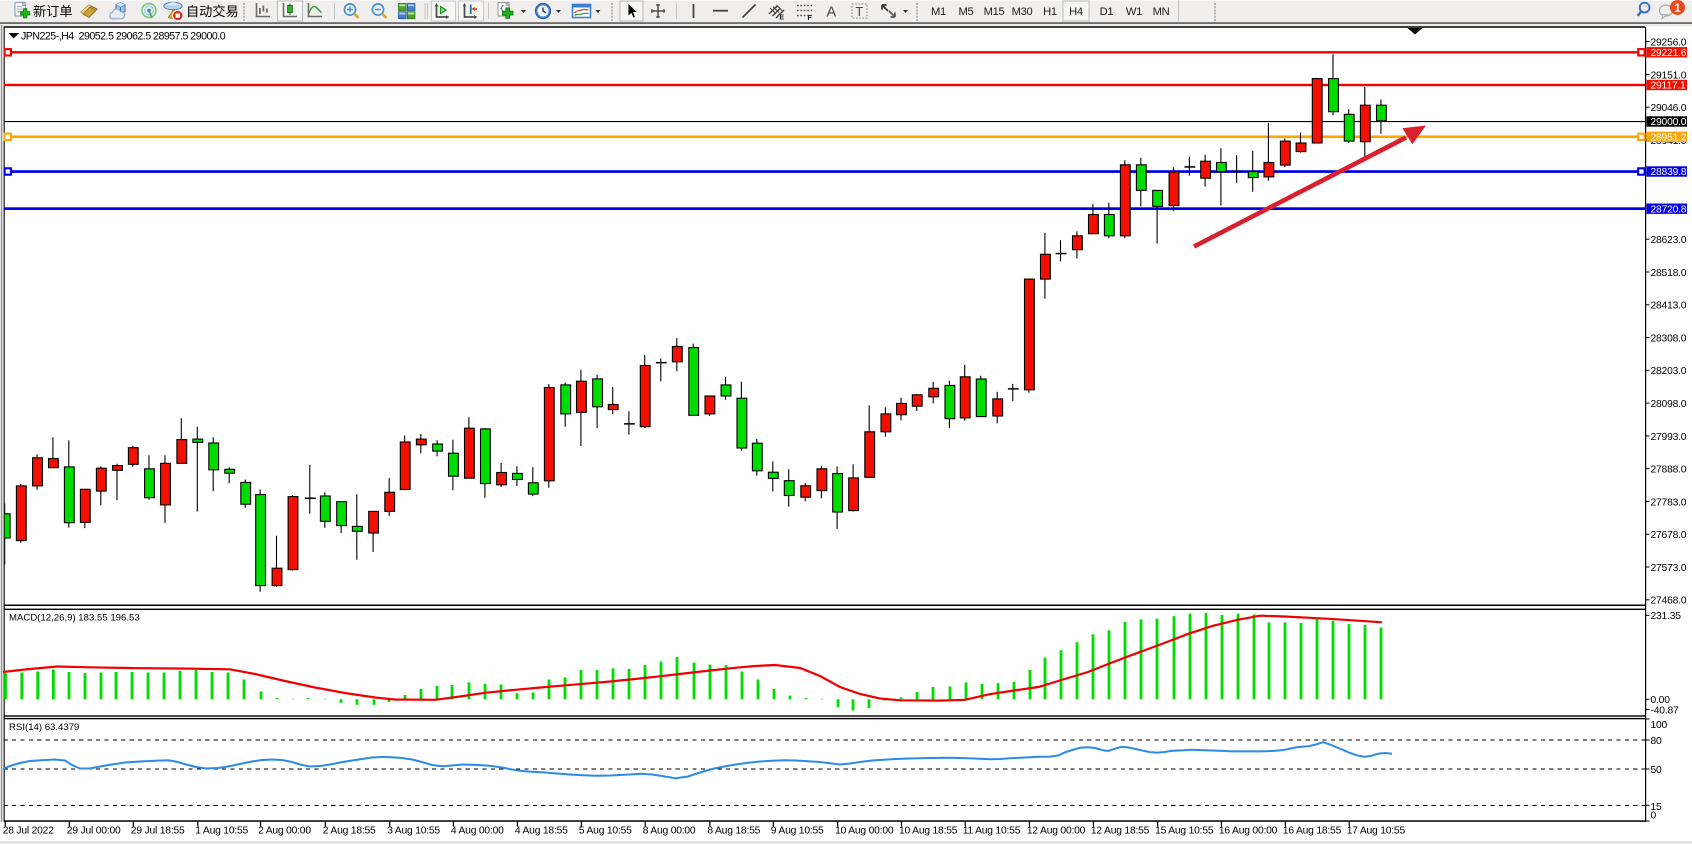  What do you see at coordinates (53, 11) in the screenshot?
I see `svg-text: 新订单` at bounding box center [53, 11].